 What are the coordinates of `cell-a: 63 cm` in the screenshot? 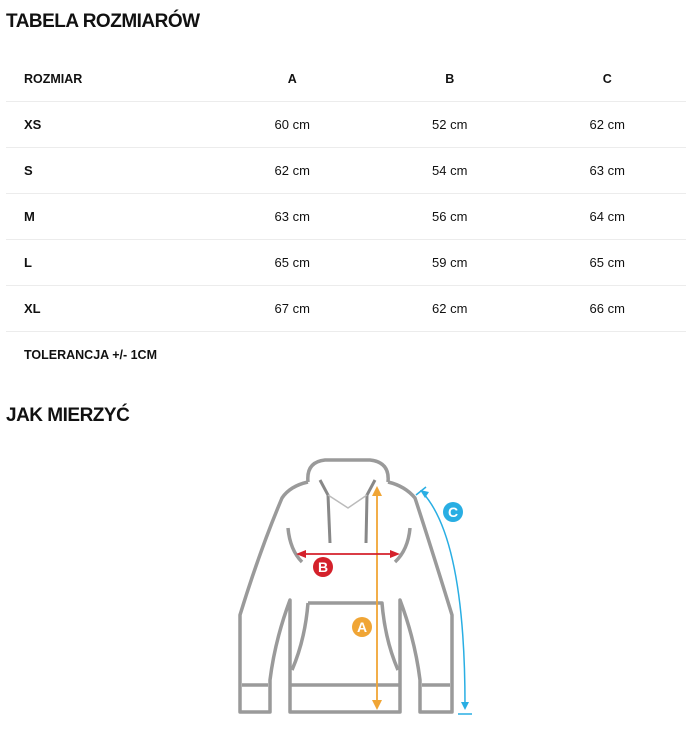 It's located at (292, 216).